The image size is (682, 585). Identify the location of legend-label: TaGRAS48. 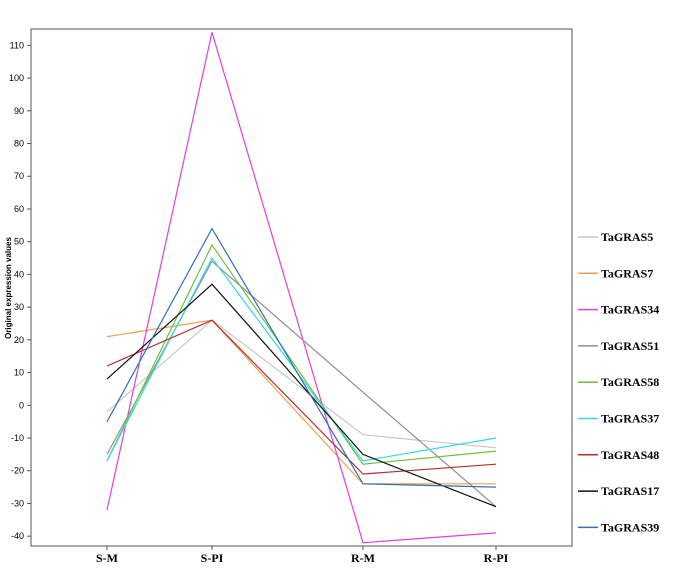
(630, 455).